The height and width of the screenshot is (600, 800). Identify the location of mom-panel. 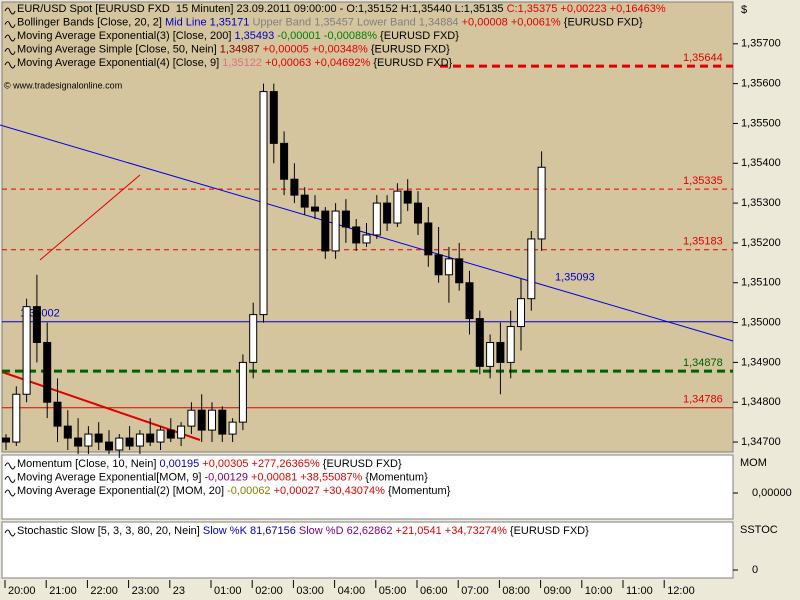
(367, 487).